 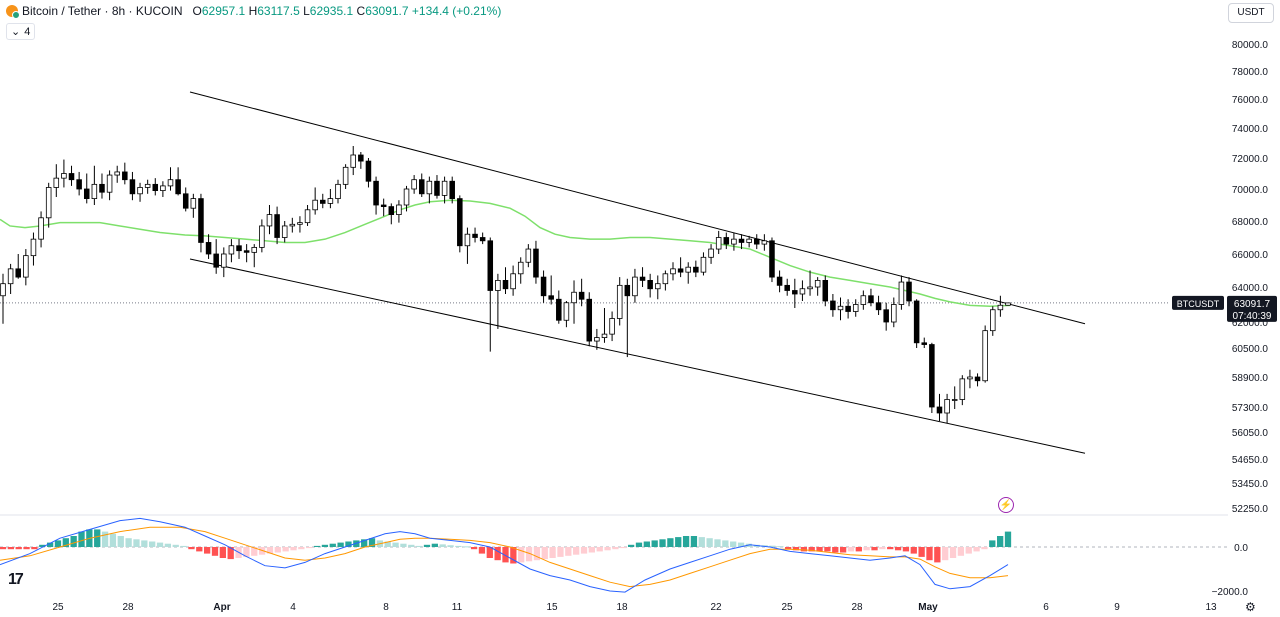 I want to click on macd-y-tick-label: 0.0, so click(x=1241, y=548).